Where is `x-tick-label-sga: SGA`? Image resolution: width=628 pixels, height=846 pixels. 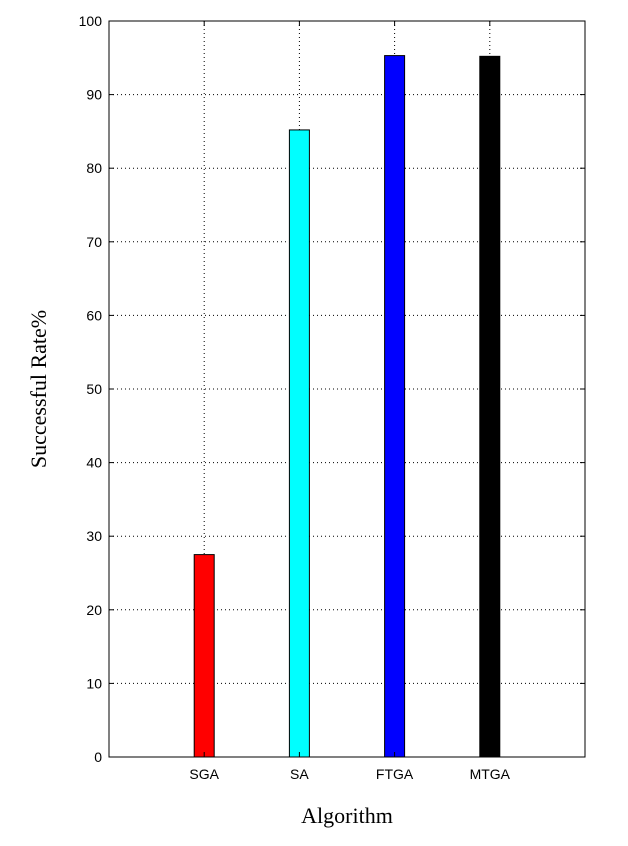 x-tick-label-sga: SGA is located at coordinates (204, 774).